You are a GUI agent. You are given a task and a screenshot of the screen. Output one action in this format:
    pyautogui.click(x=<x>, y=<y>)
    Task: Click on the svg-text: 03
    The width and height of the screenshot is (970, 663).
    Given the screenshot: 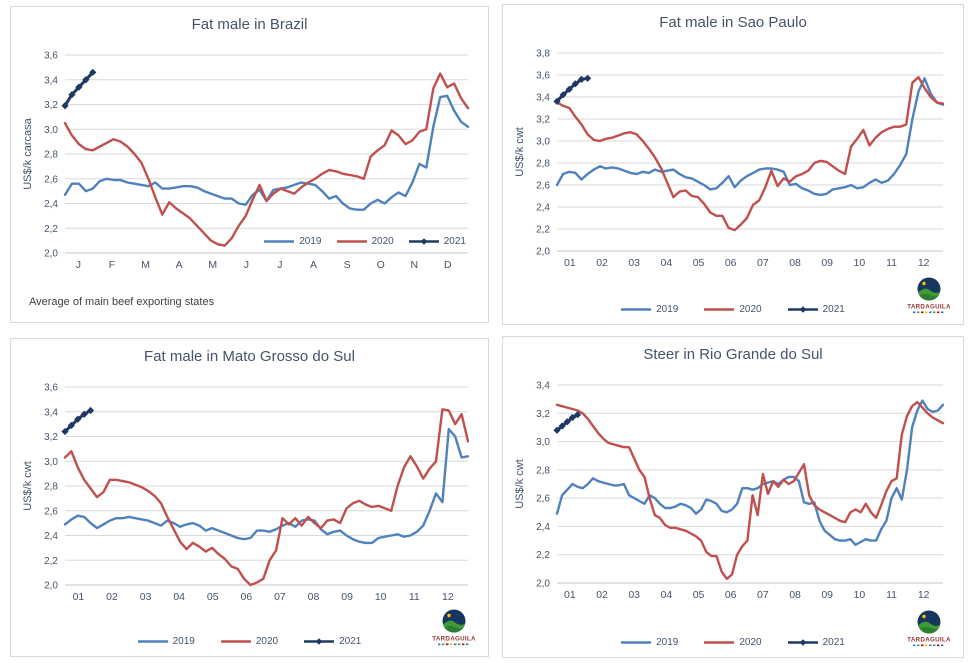 What is the action you would take?
    pyautogui.click(x=634, y=263)
    